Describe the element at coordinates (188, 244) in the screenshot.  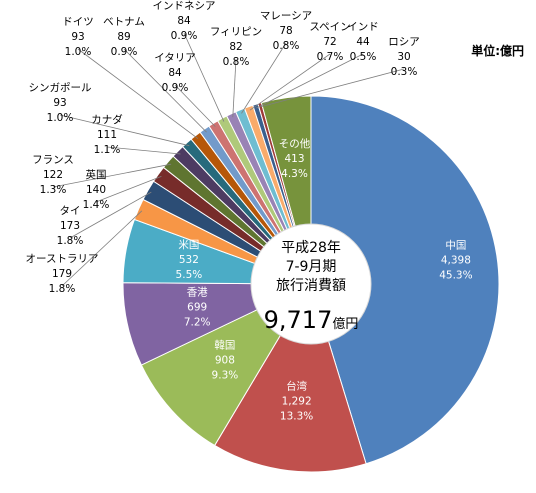
I see `slice-label-name: 米国` at that location.